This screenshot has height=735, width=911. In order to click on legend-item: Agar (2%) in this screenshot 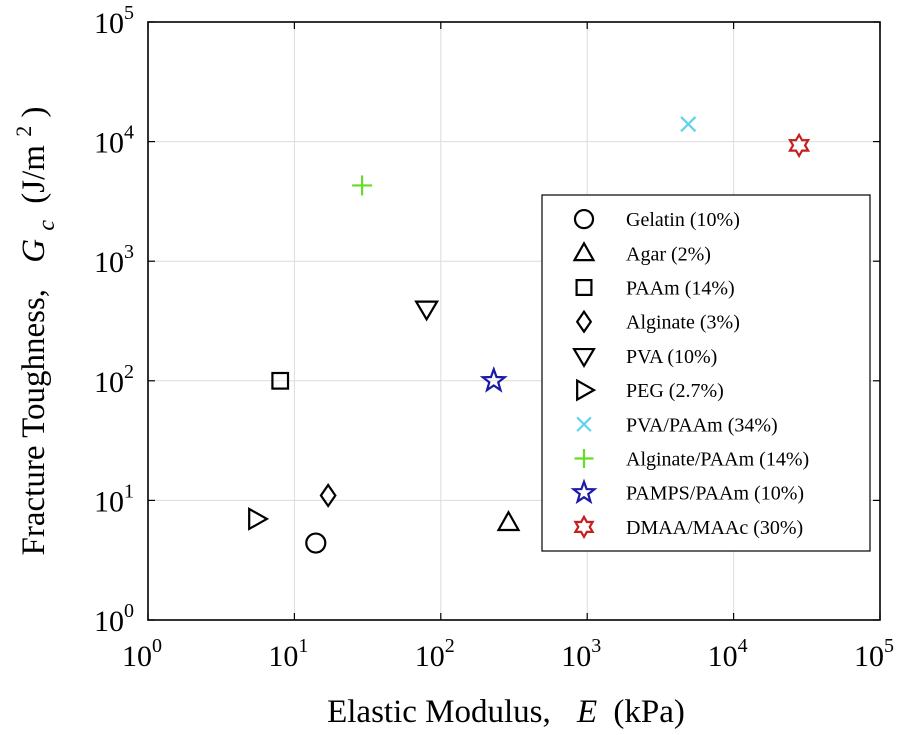, I will do `click(641, 253)`.